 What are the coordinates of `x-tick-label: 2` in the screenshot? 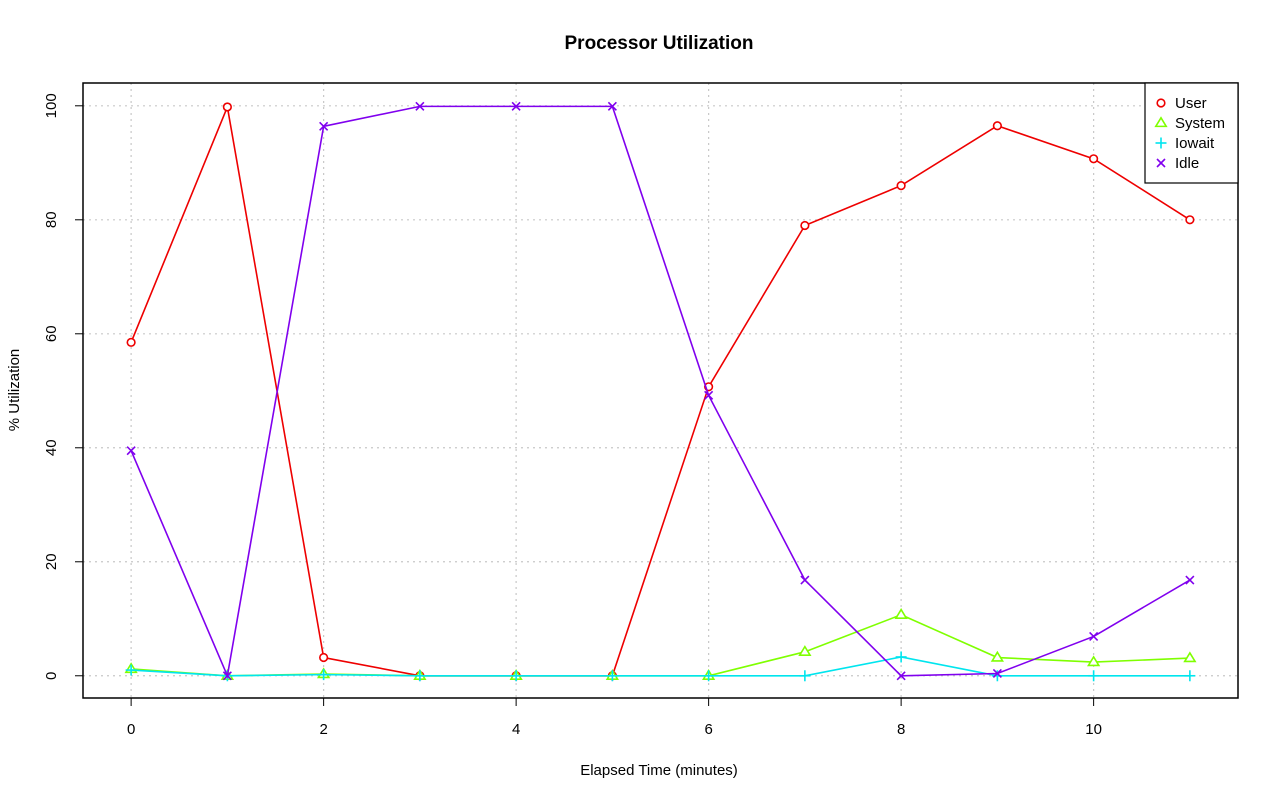 It's located at (323, 729).